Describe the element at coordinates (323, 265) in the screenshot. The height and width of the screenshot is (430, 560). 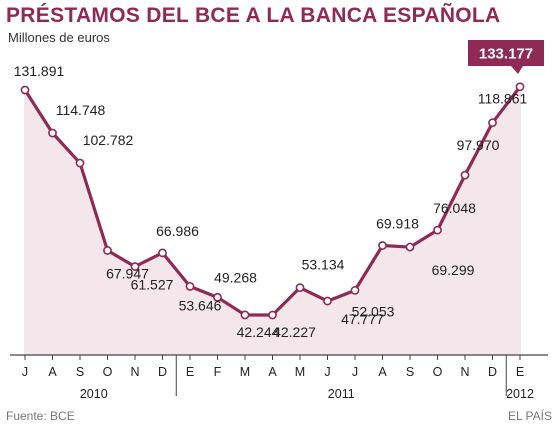
I see `data-label: 53.134` at that location.